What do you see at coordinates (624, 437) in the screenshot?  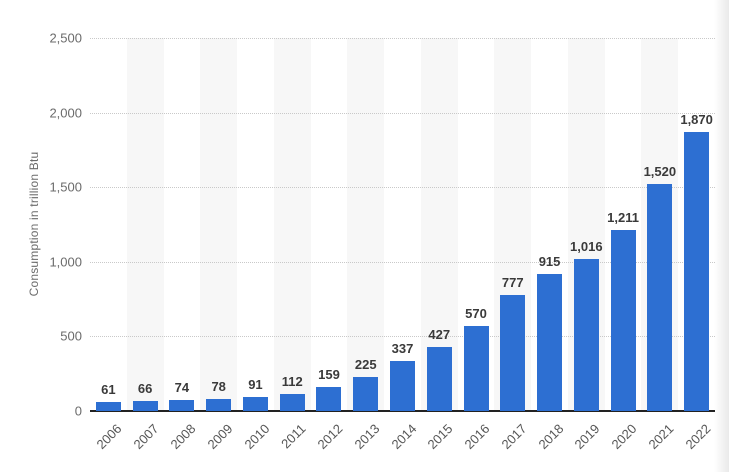 I see `x-tick-label: 2020` at bounding box center [624, 437].